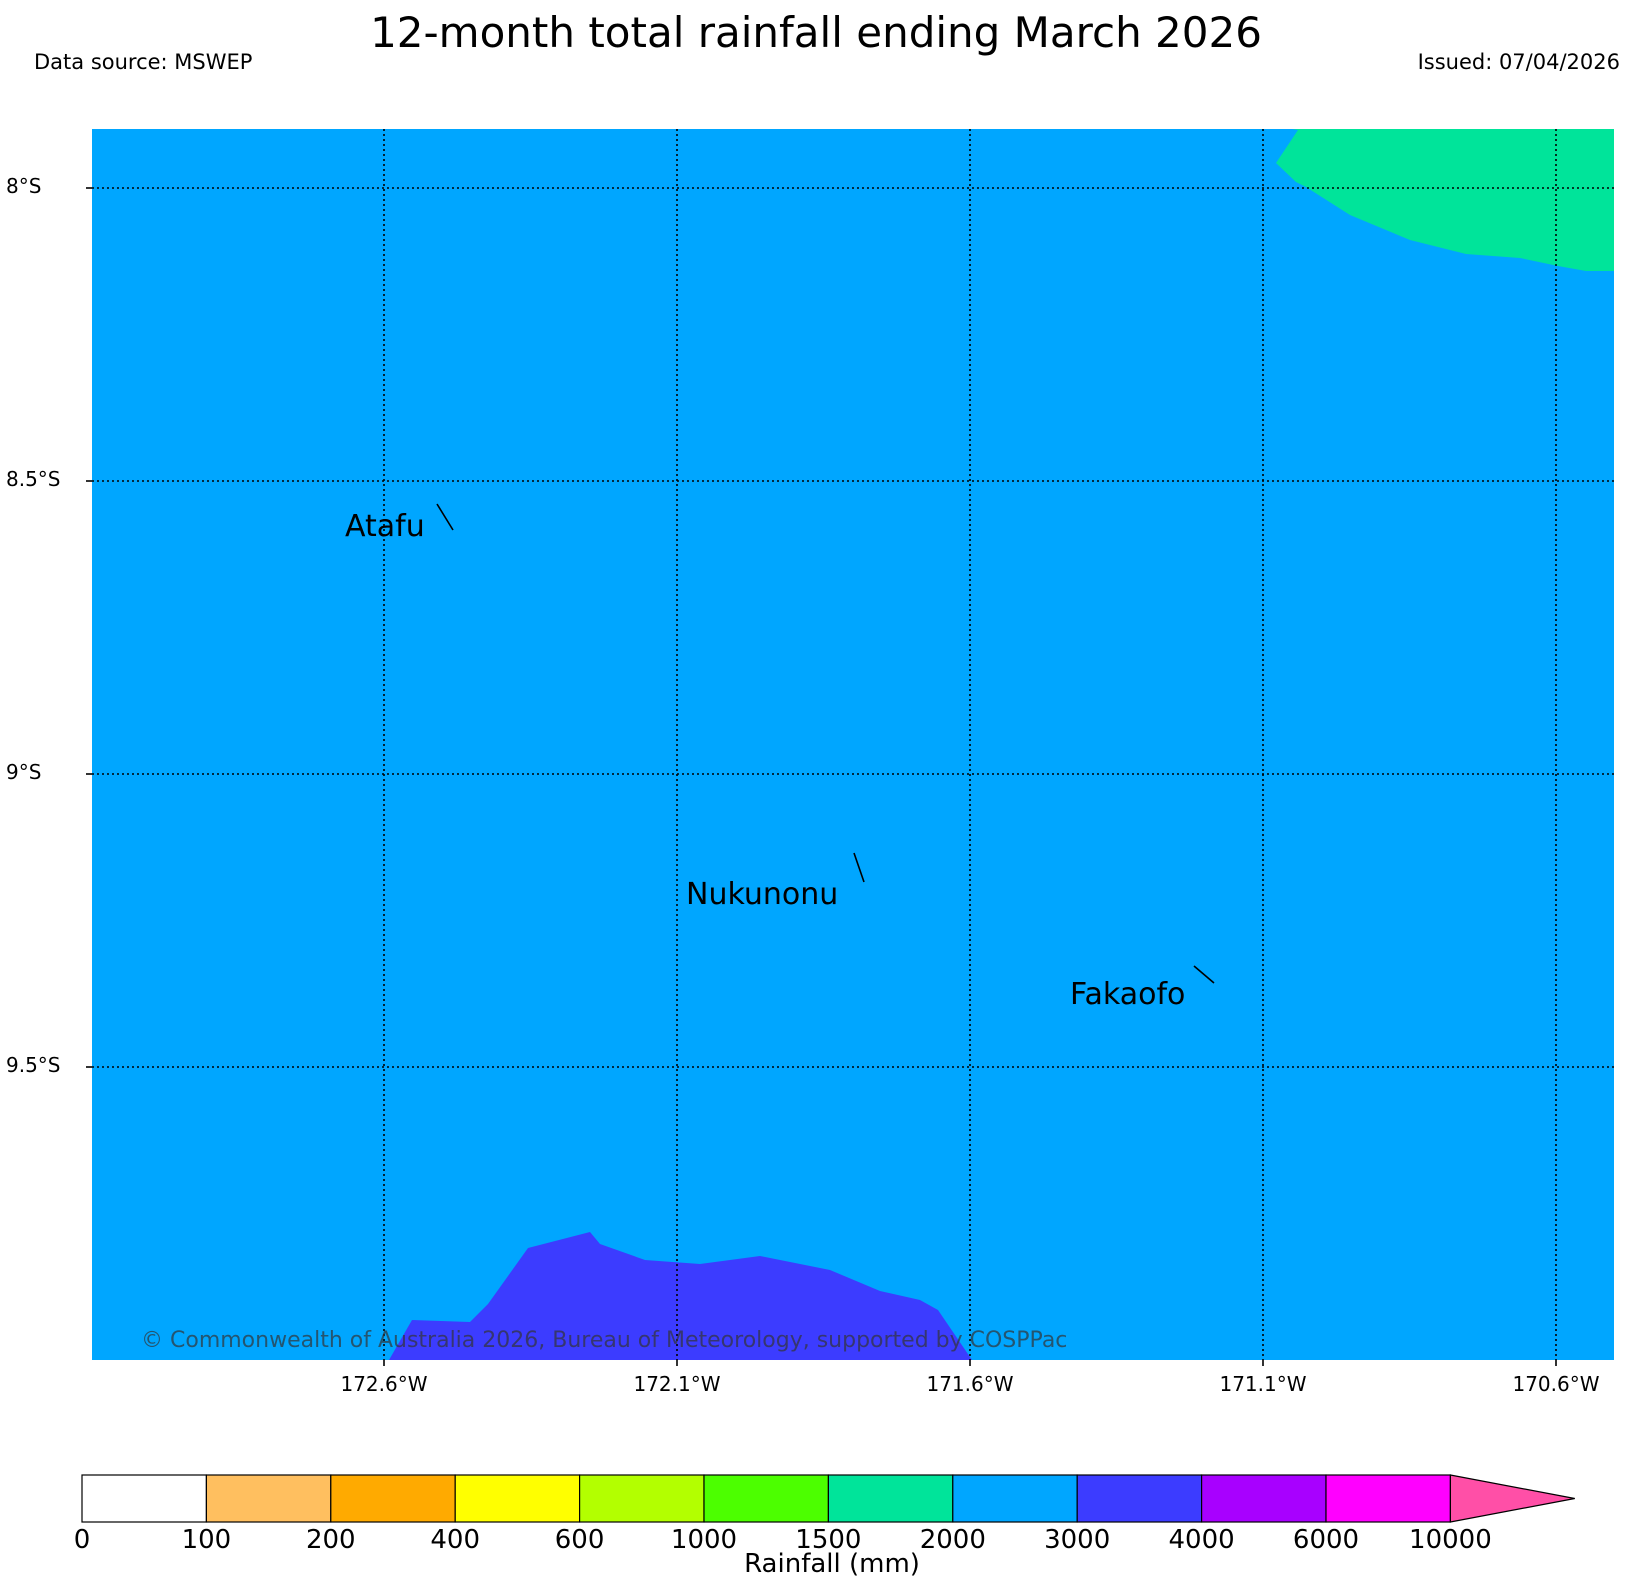  I want to click on colorbar-tick-4000: 4000, so click(1201, 1540).